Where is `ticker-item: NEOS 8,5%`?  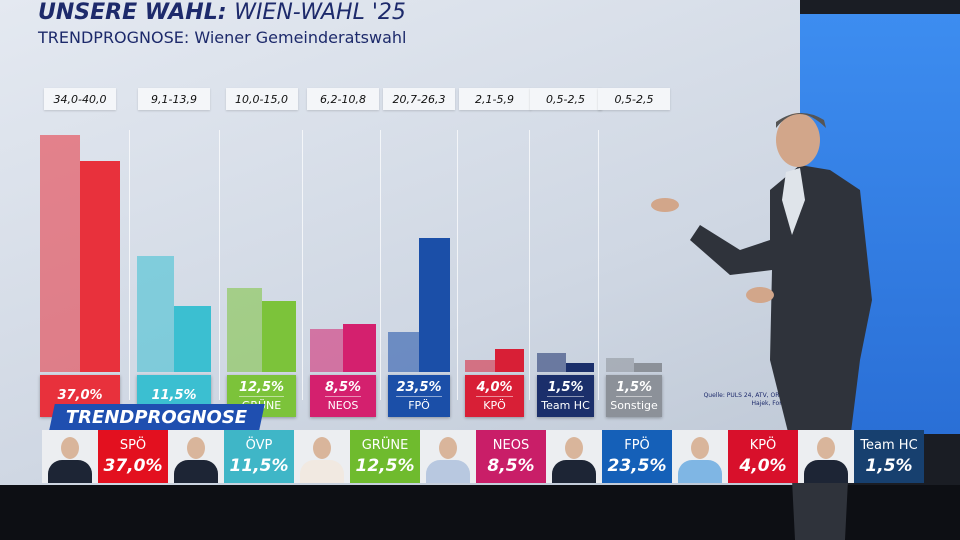
ticker-item: NEOS 8,5% is located at coordinates (483, 456).